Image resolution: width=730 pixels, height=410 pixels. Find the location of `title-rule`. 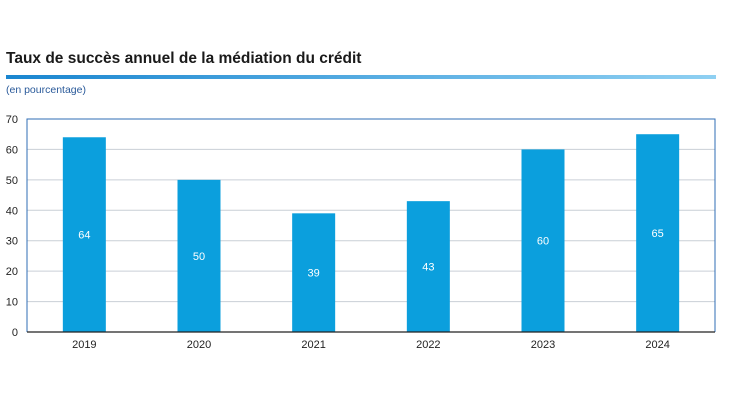

title-rule is located at coordinates (361, 77).